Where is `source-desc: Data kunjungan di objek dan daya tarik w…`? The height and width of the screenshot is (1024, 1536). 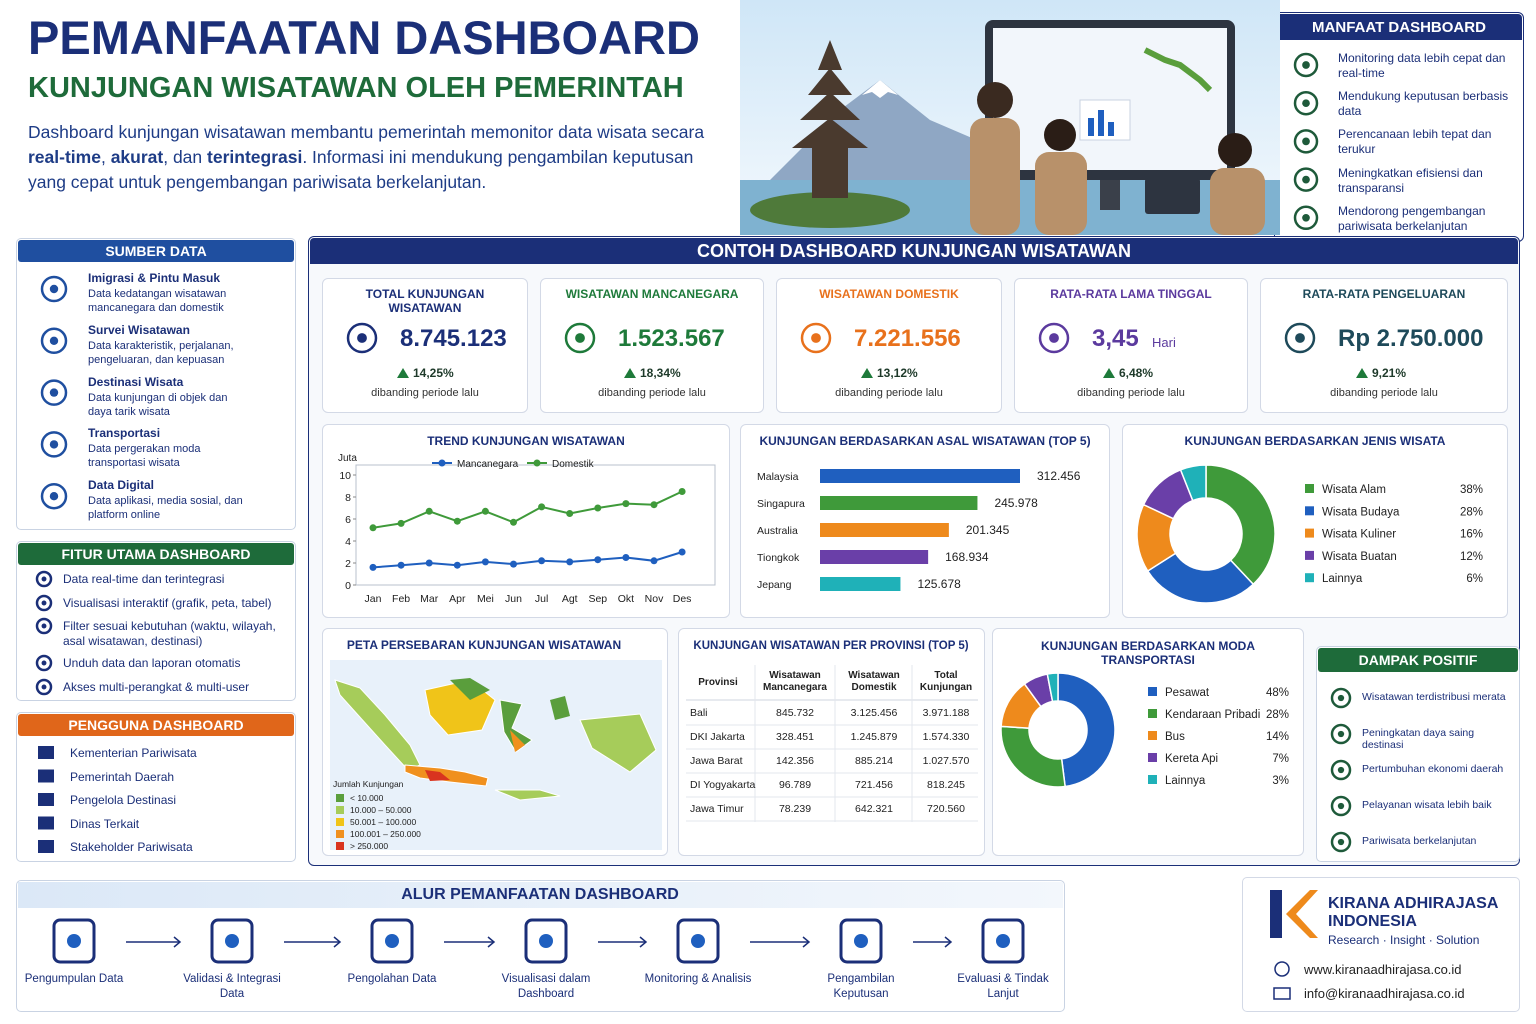 source-desc: Data kunjungan di objek dan daya tarik w… is located at coordinates (158, 404).